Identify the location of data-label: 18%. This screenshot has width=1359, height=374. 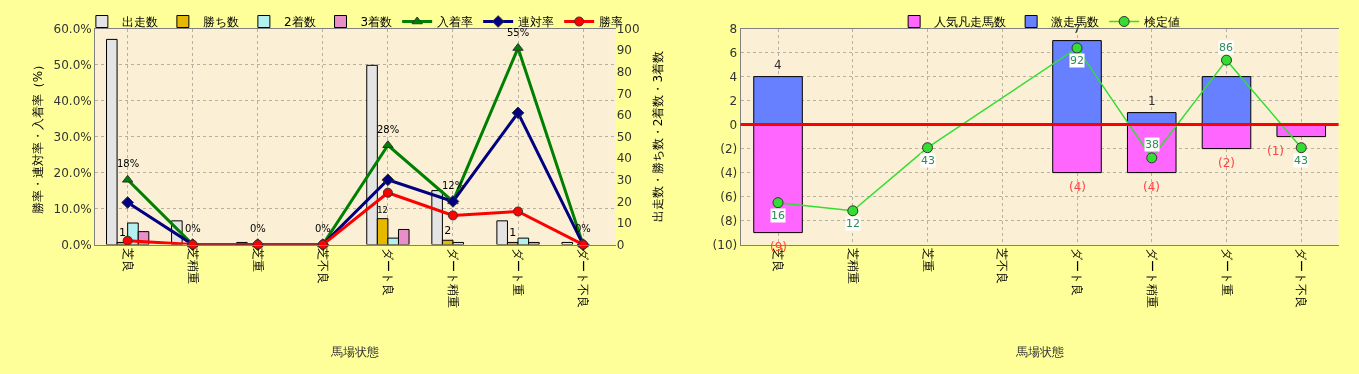
(128, 163).